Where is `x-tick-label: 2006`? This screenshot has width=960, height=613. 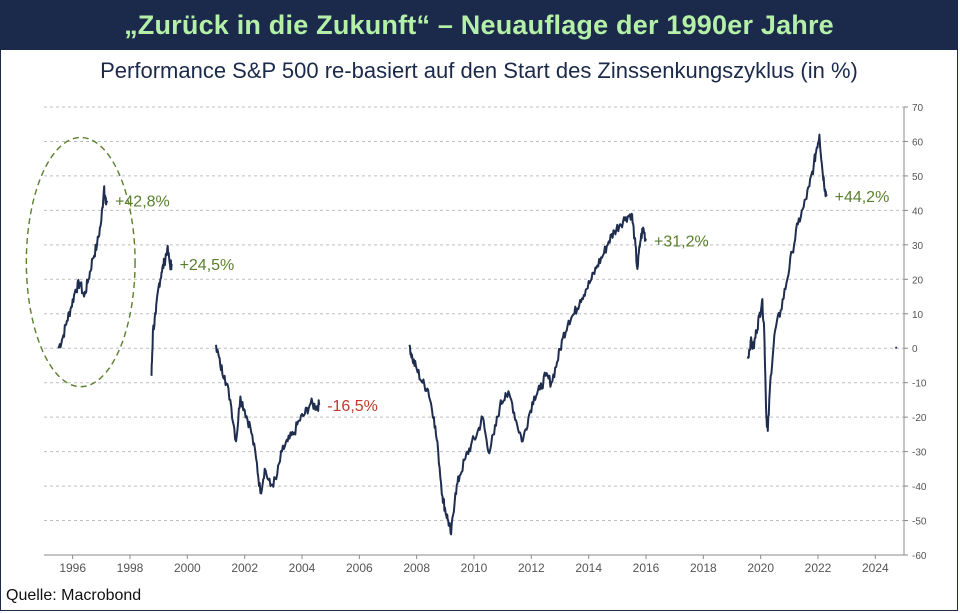 x-tick-label: 2006 is located at coordinates (359, 568).